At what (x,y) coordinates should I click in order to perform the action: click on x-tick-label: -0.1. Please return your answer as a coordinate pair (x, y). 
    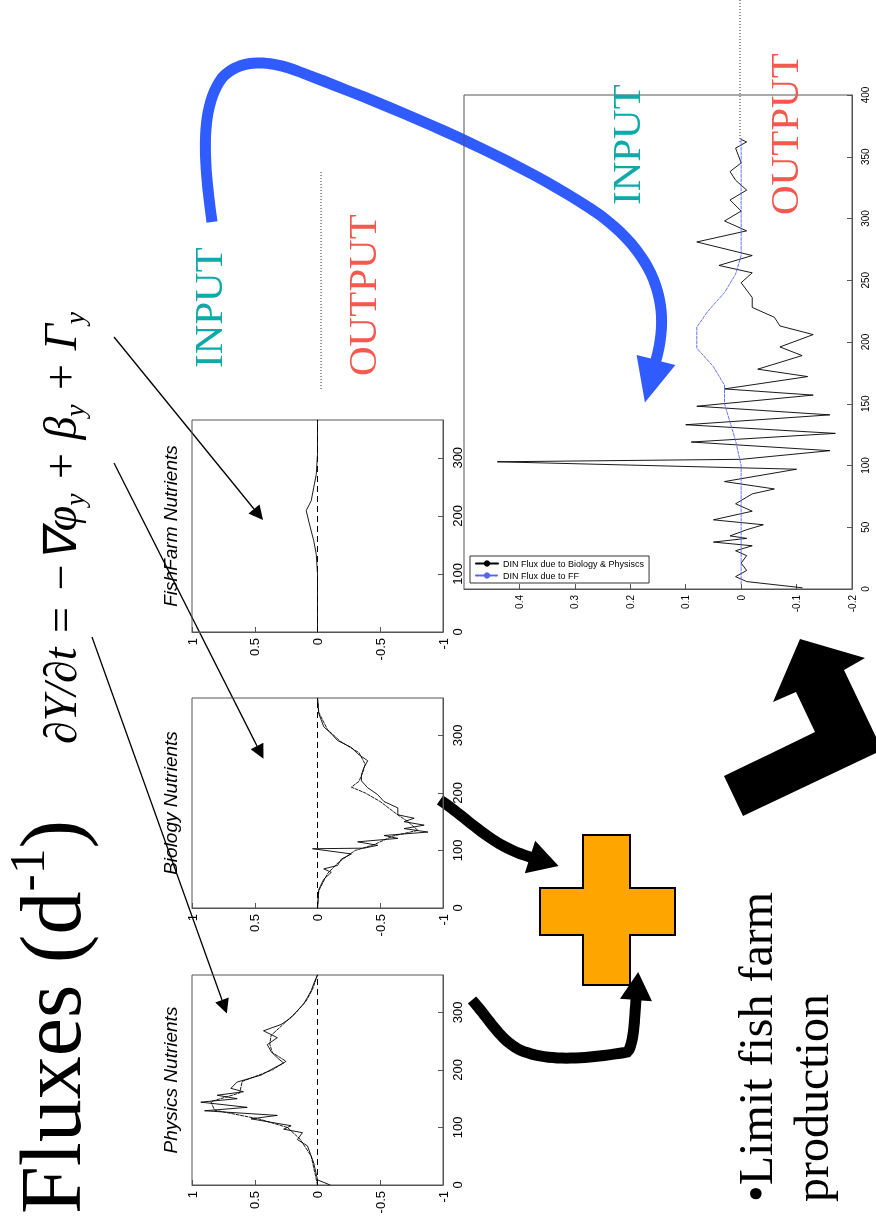
    Looking at the image, I should click on (797, 603).